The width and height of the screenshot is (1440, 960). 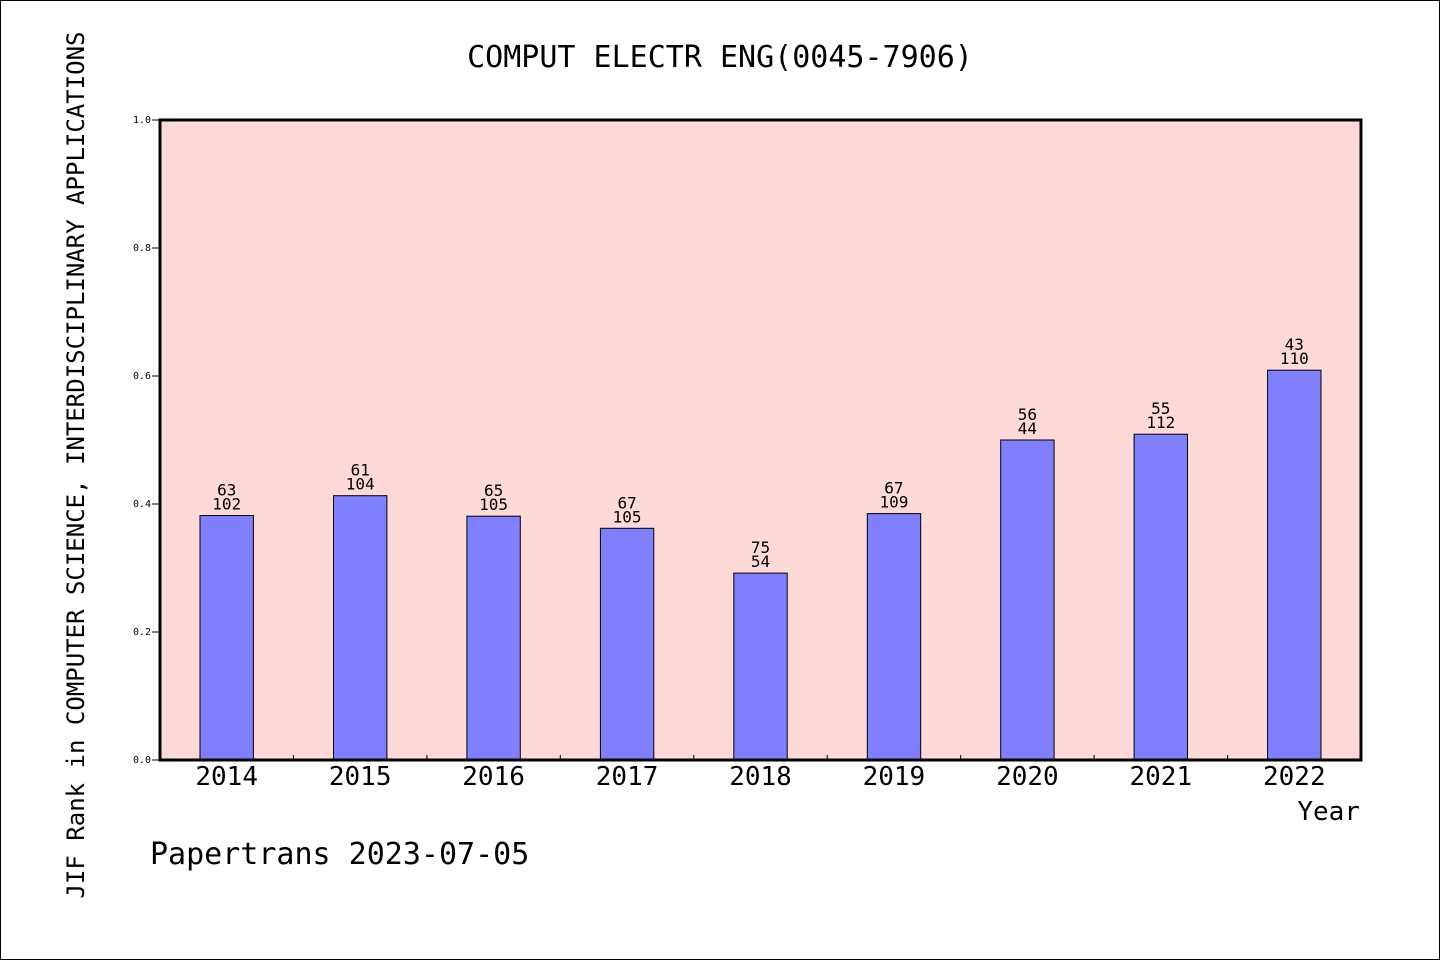 I want to click on x-tick-label-2016: 2016, so click(x=493, y=777).